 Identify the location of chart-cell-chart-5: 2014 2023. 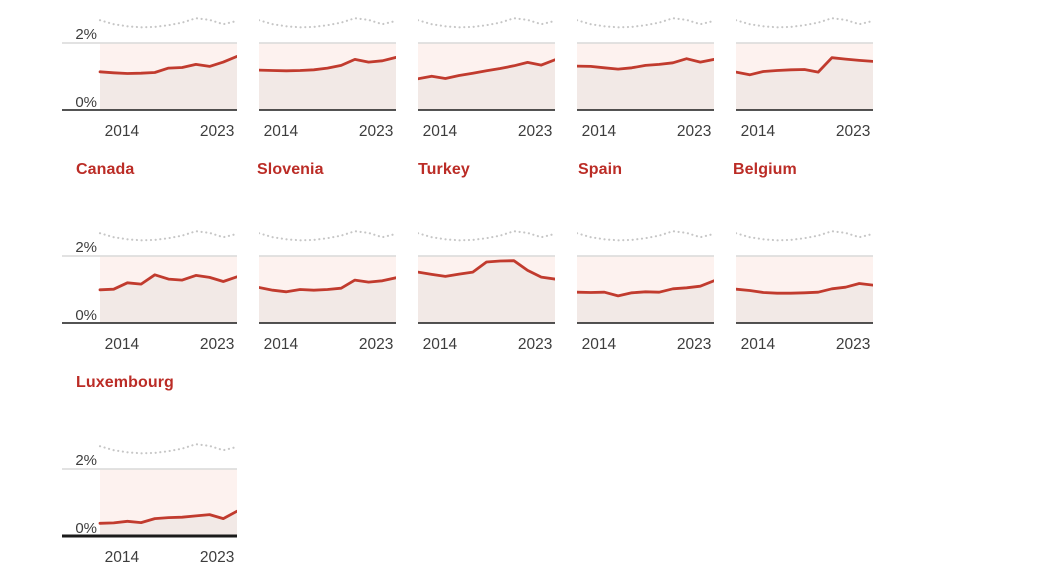
(804, 73).